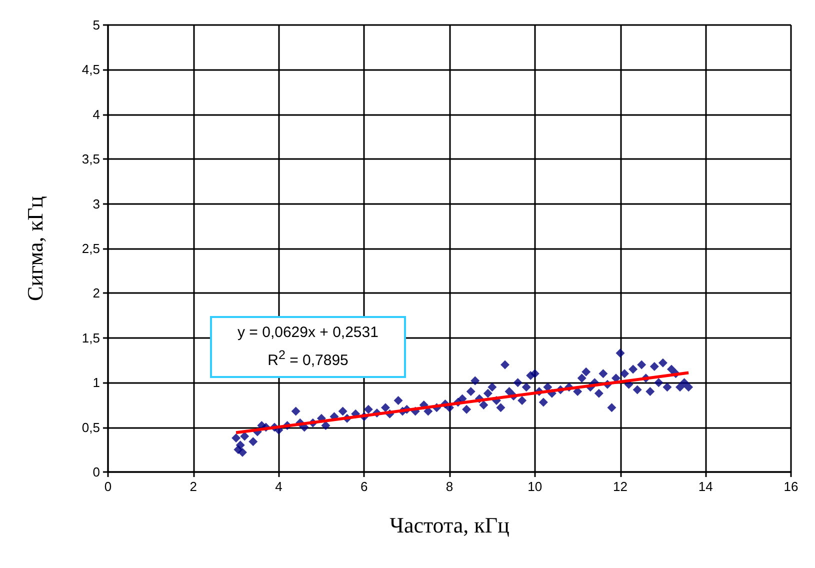  Describe the element at coordinates (108, 486) in the screenshot. I see `x-tick-label: 0` at that location.